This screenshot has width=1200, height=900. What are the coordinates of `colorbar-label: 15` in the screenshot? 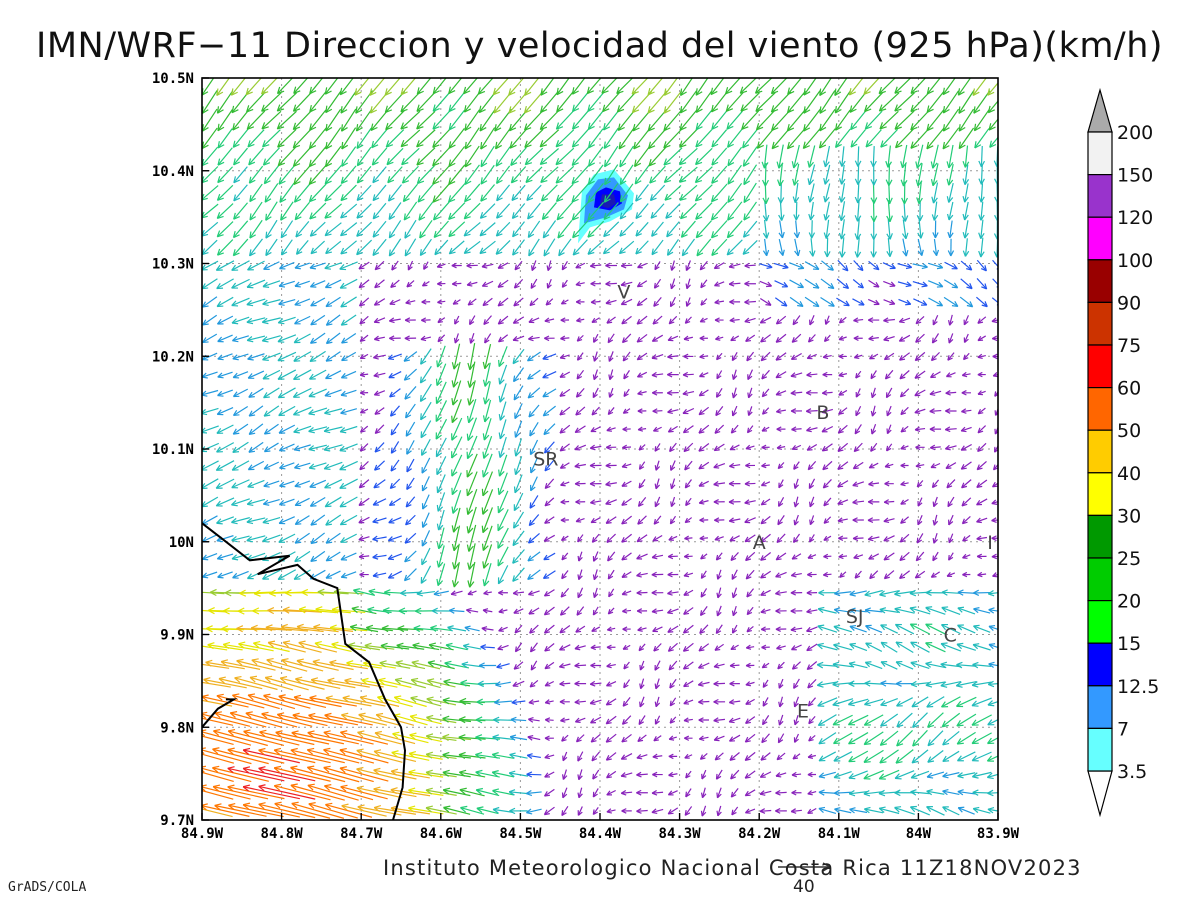 It's located at (1129, 644).